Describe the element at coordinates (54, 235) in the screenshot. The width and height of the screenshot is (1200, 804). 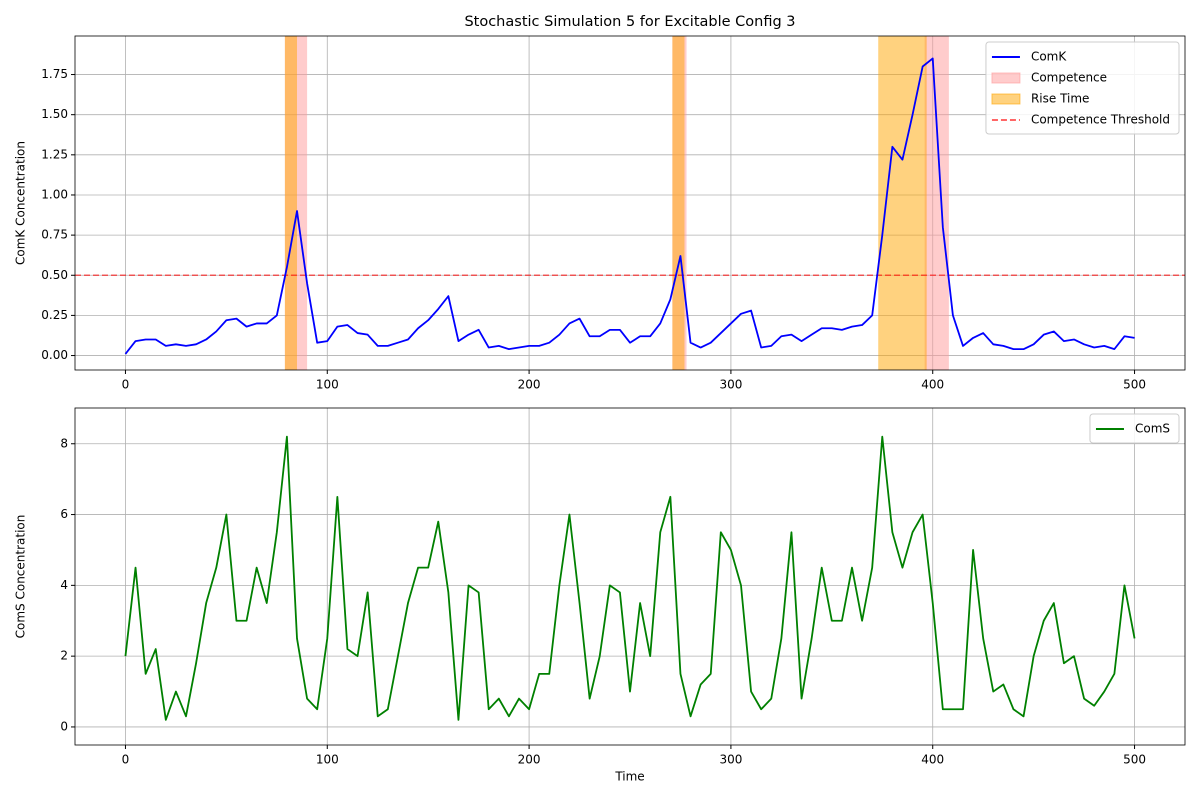
I see `y-tick-label: 0.75` at that location.